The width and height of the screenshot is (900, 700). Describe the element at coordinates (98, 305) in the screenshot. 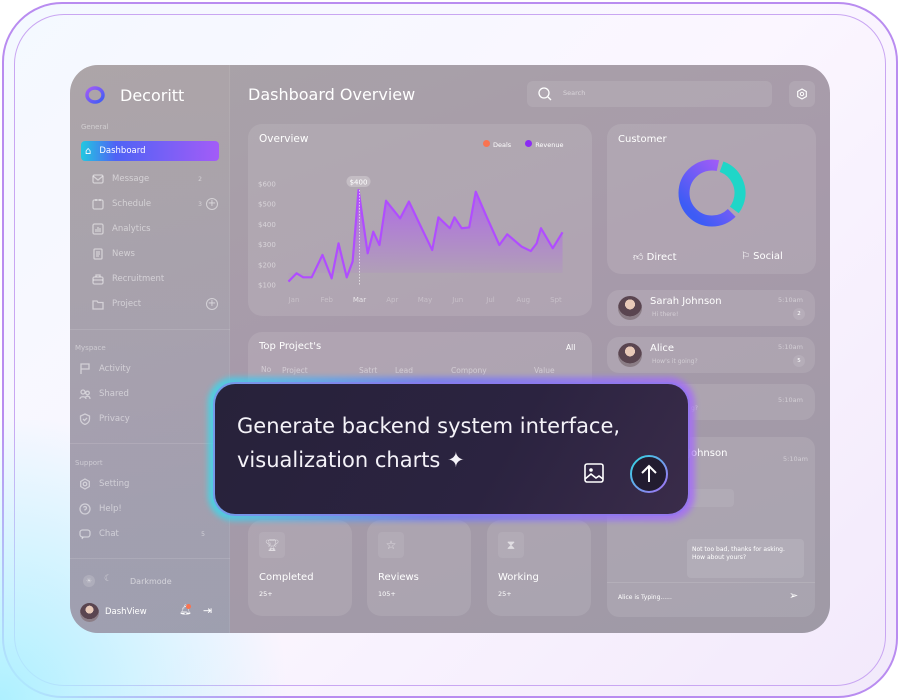

I see `folder-icon` at that location.